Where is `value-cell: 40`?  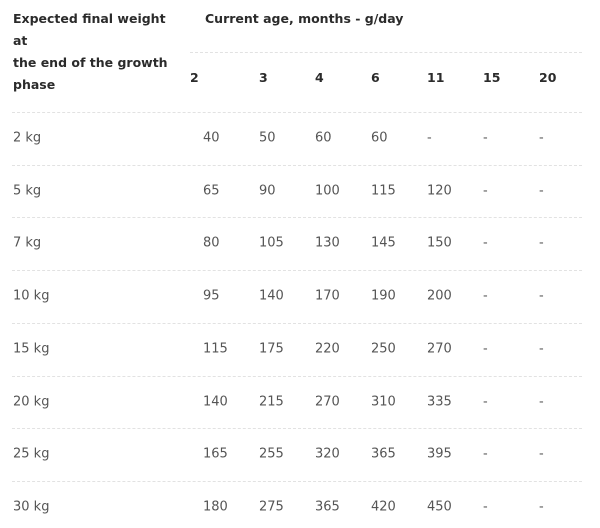
value-cell: 40 is located at coordinates (211, 138).